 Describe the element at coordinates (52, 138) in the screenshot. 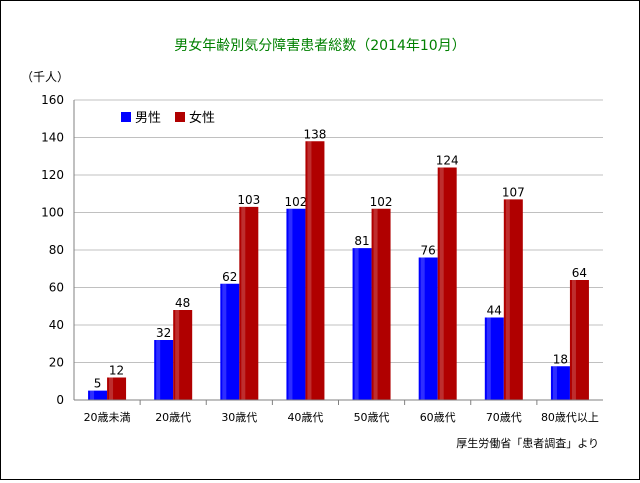

I see `y-tick-label: 140` at that location.